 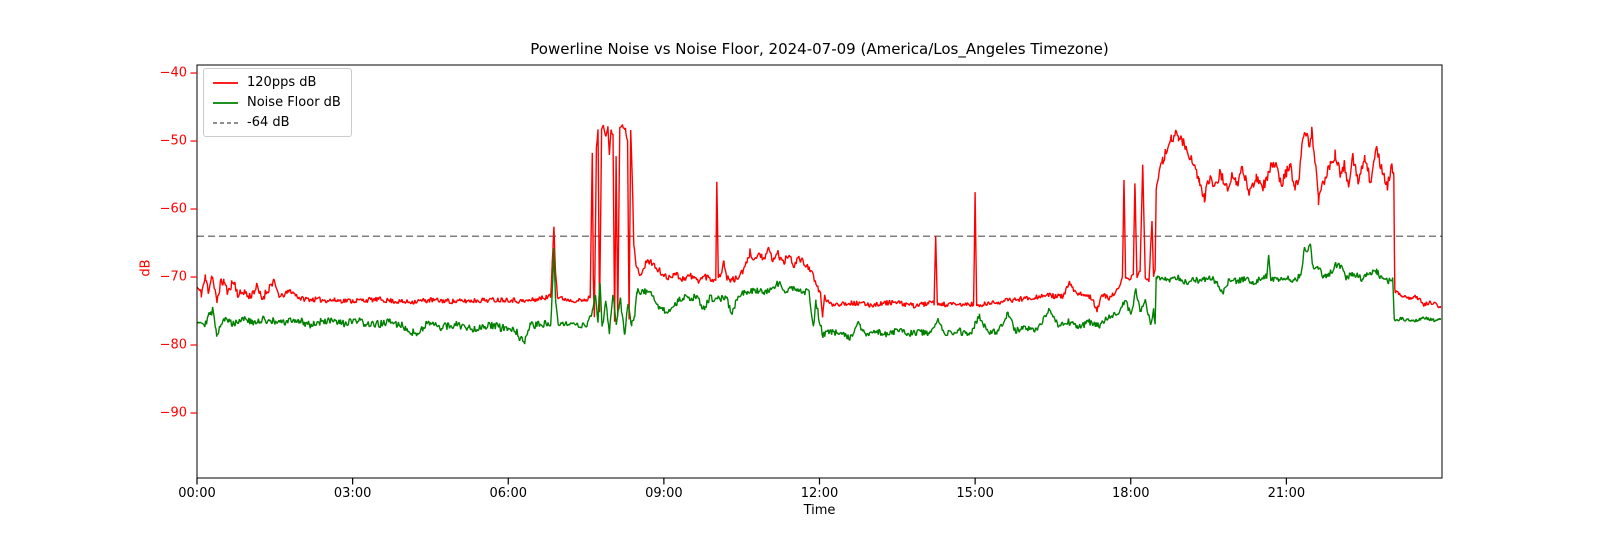 What do you see at coordinates (1131, 493) in the screenshot?
I see `x-tick-label: 18:00` at bounding box center [1131, 493].